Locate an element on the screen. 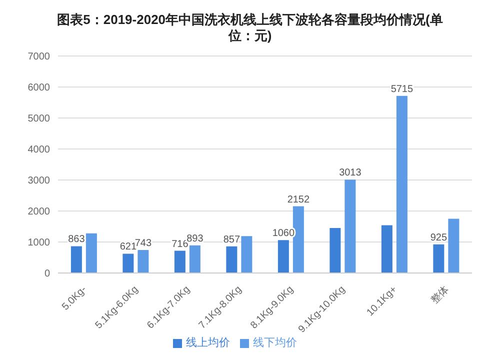 Image resolution: width=500 pixels, height=362 pixels. y-tick-label: 5000 is located at coordinates (39, 119).